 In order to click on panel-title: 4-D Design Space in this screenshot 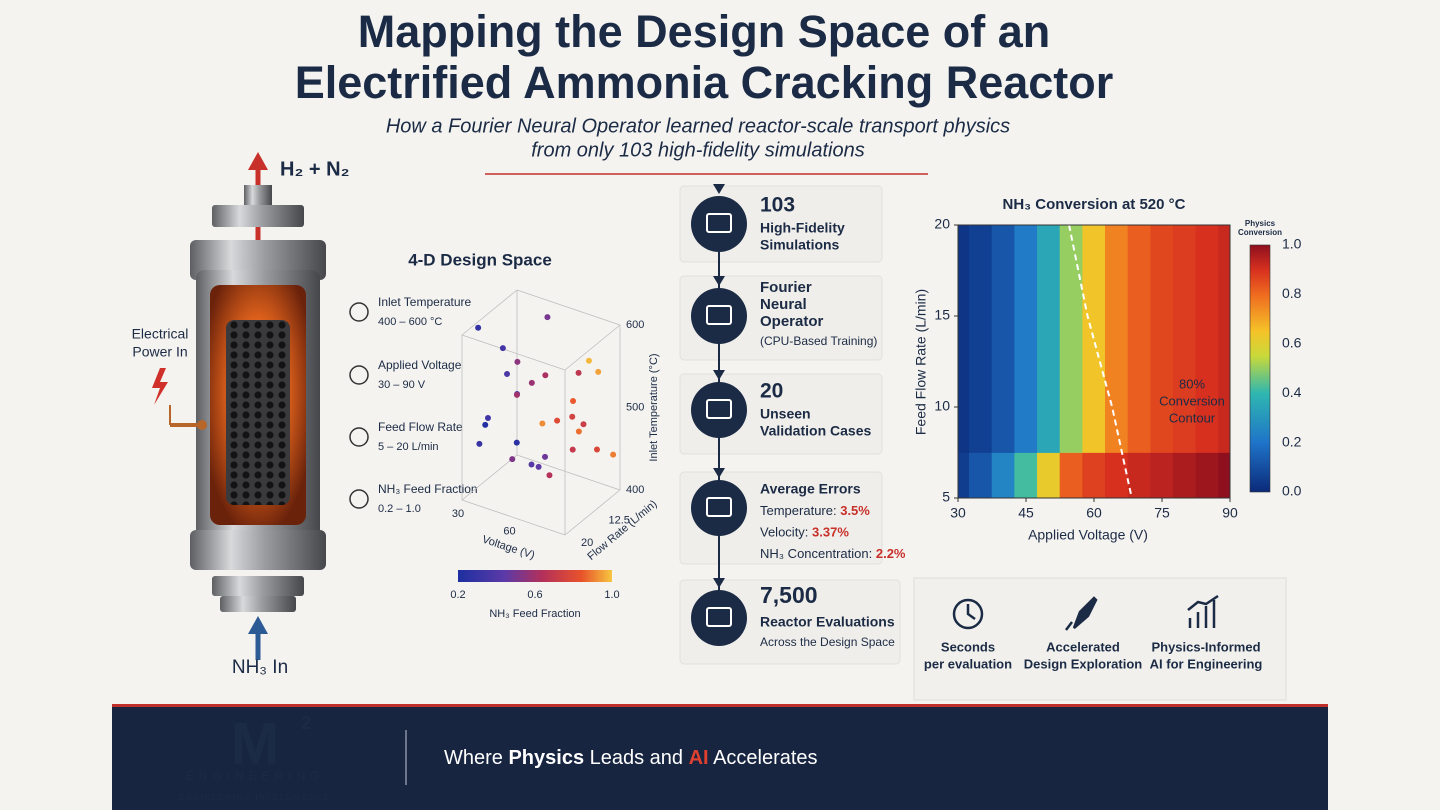, I will do `click(480, 259)`.